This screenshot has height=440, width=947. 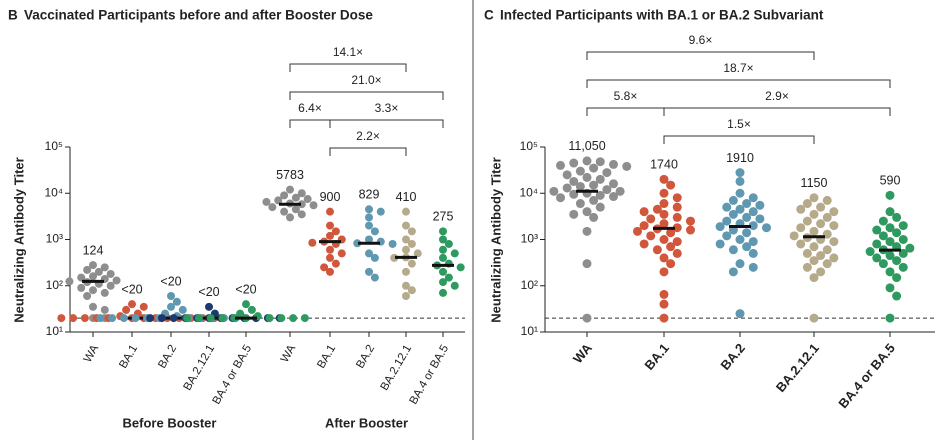 What do you see at coordinates (529, 146) in the screenshot?
I see `y-tick-label: 10⁵` at bounding box center [529, 146].